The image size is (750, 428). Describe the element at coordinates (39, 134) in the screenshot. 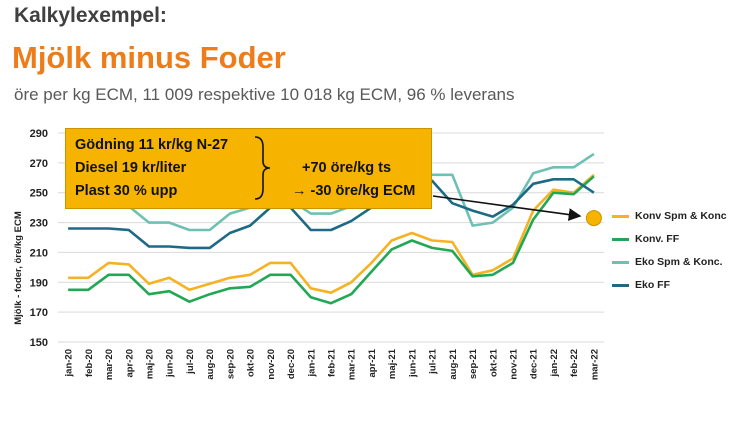

I see `y-tick-label: 290` at that location.